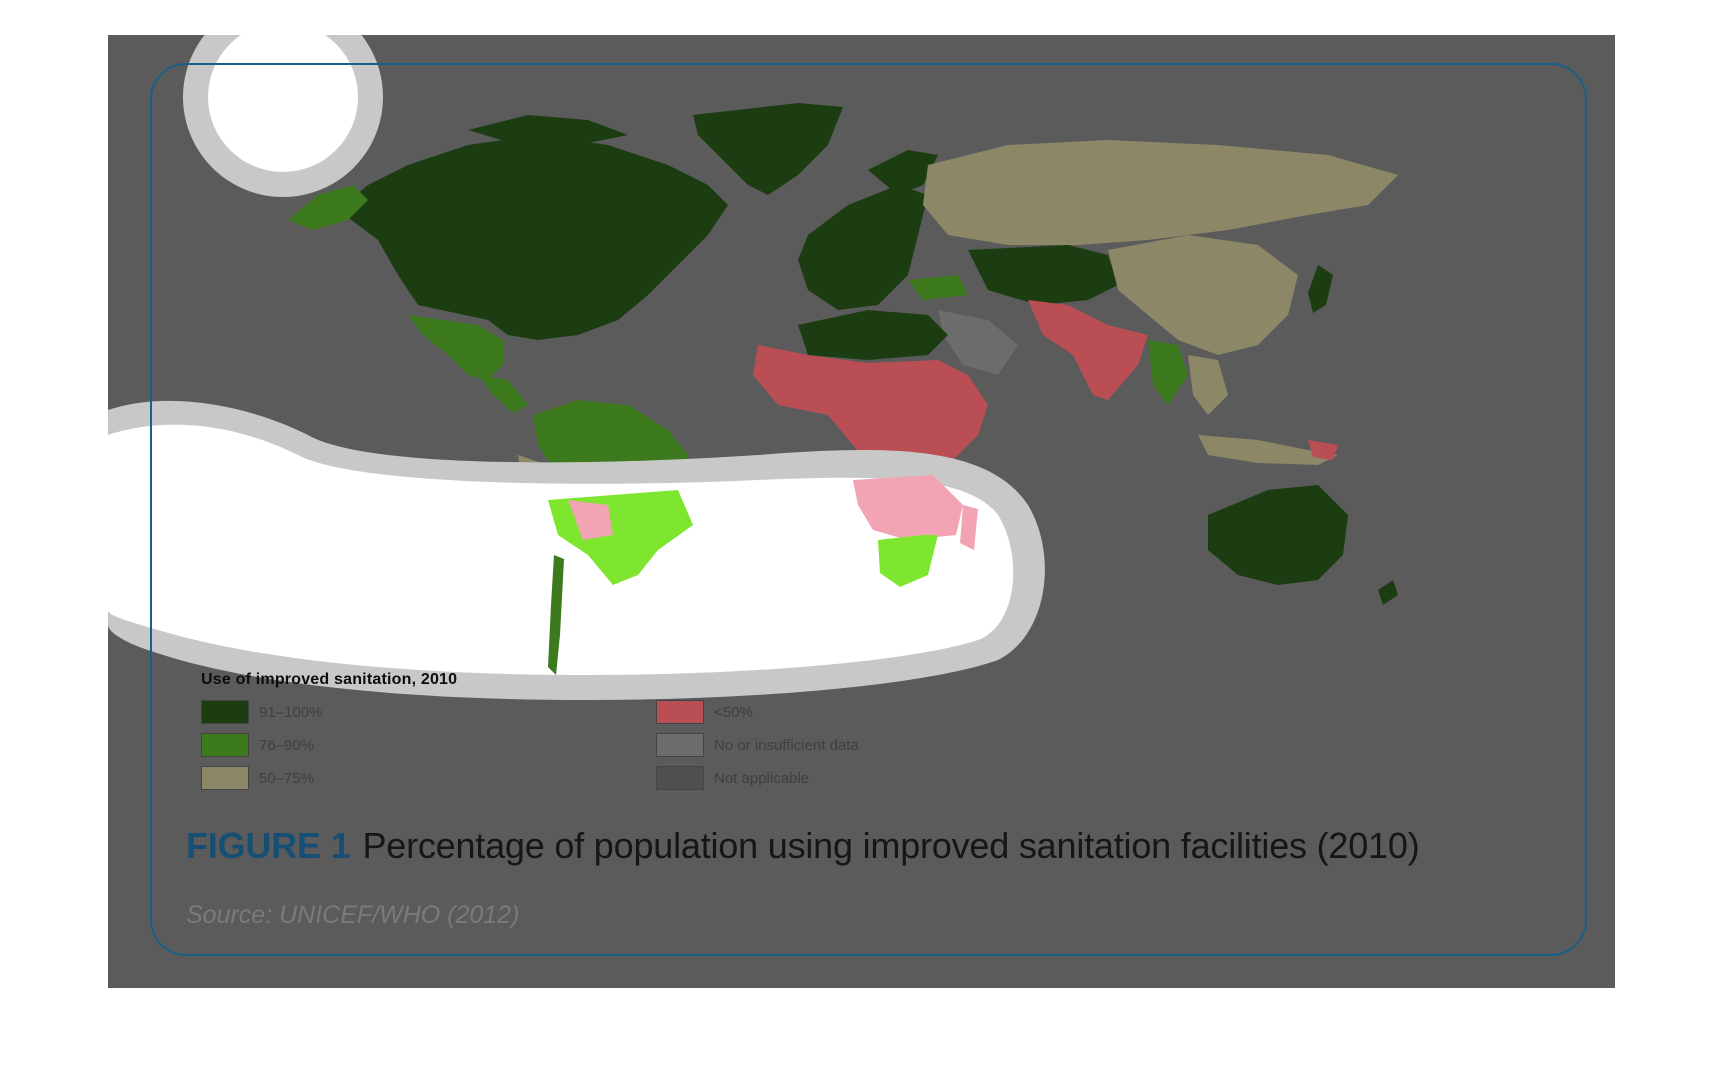 The height and width of the screenshot is (1078, 1718). What do you see at coordinates (257, 745) in the screenshot?
I see `legend-item-76-90: 76–90%` at bounding box center [257, 745].